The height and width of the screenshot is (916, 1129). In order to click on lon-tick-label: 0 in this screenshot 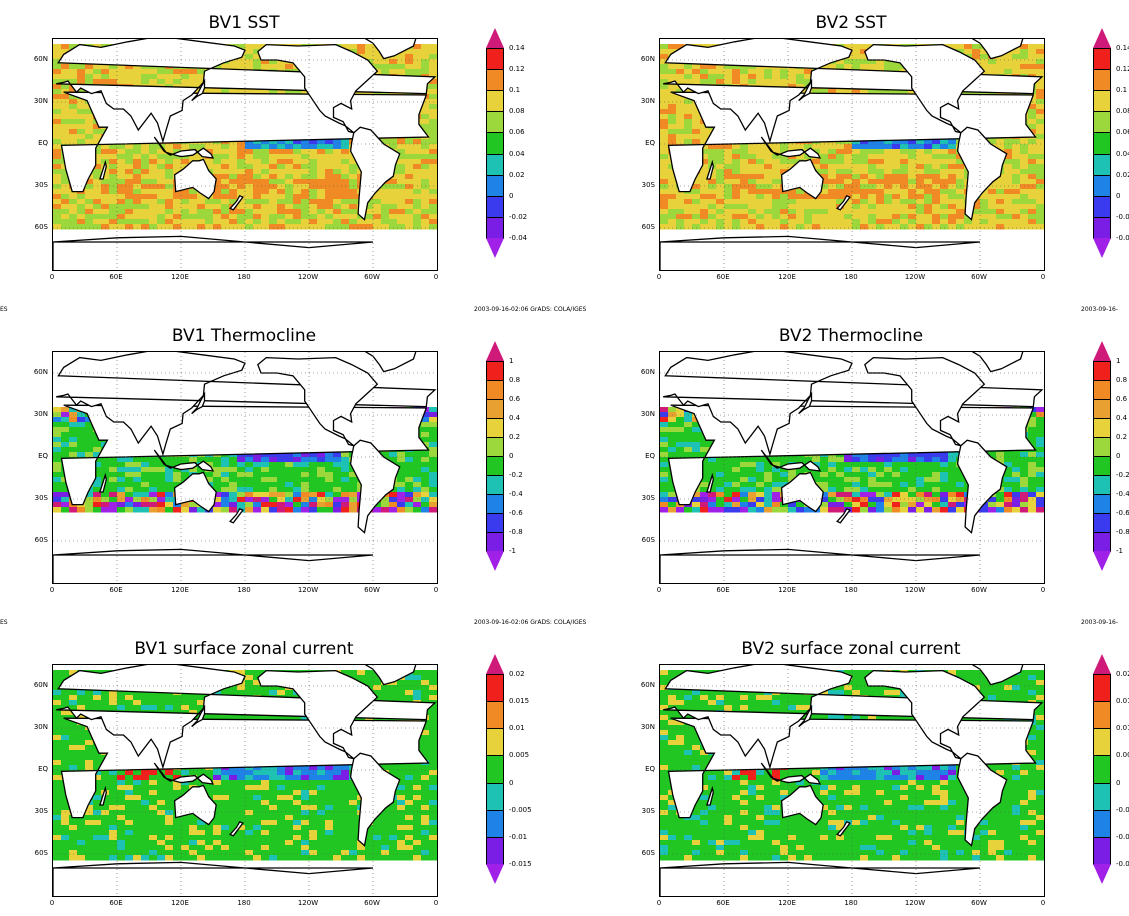, I will do `click(436, 277)`.